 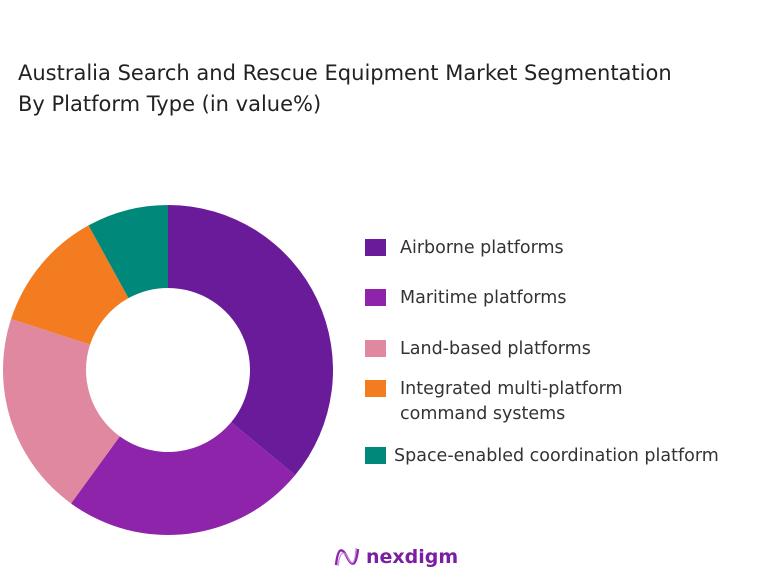 I want to click on legend-item: Maritime platforms, so click(x=465, y=298).